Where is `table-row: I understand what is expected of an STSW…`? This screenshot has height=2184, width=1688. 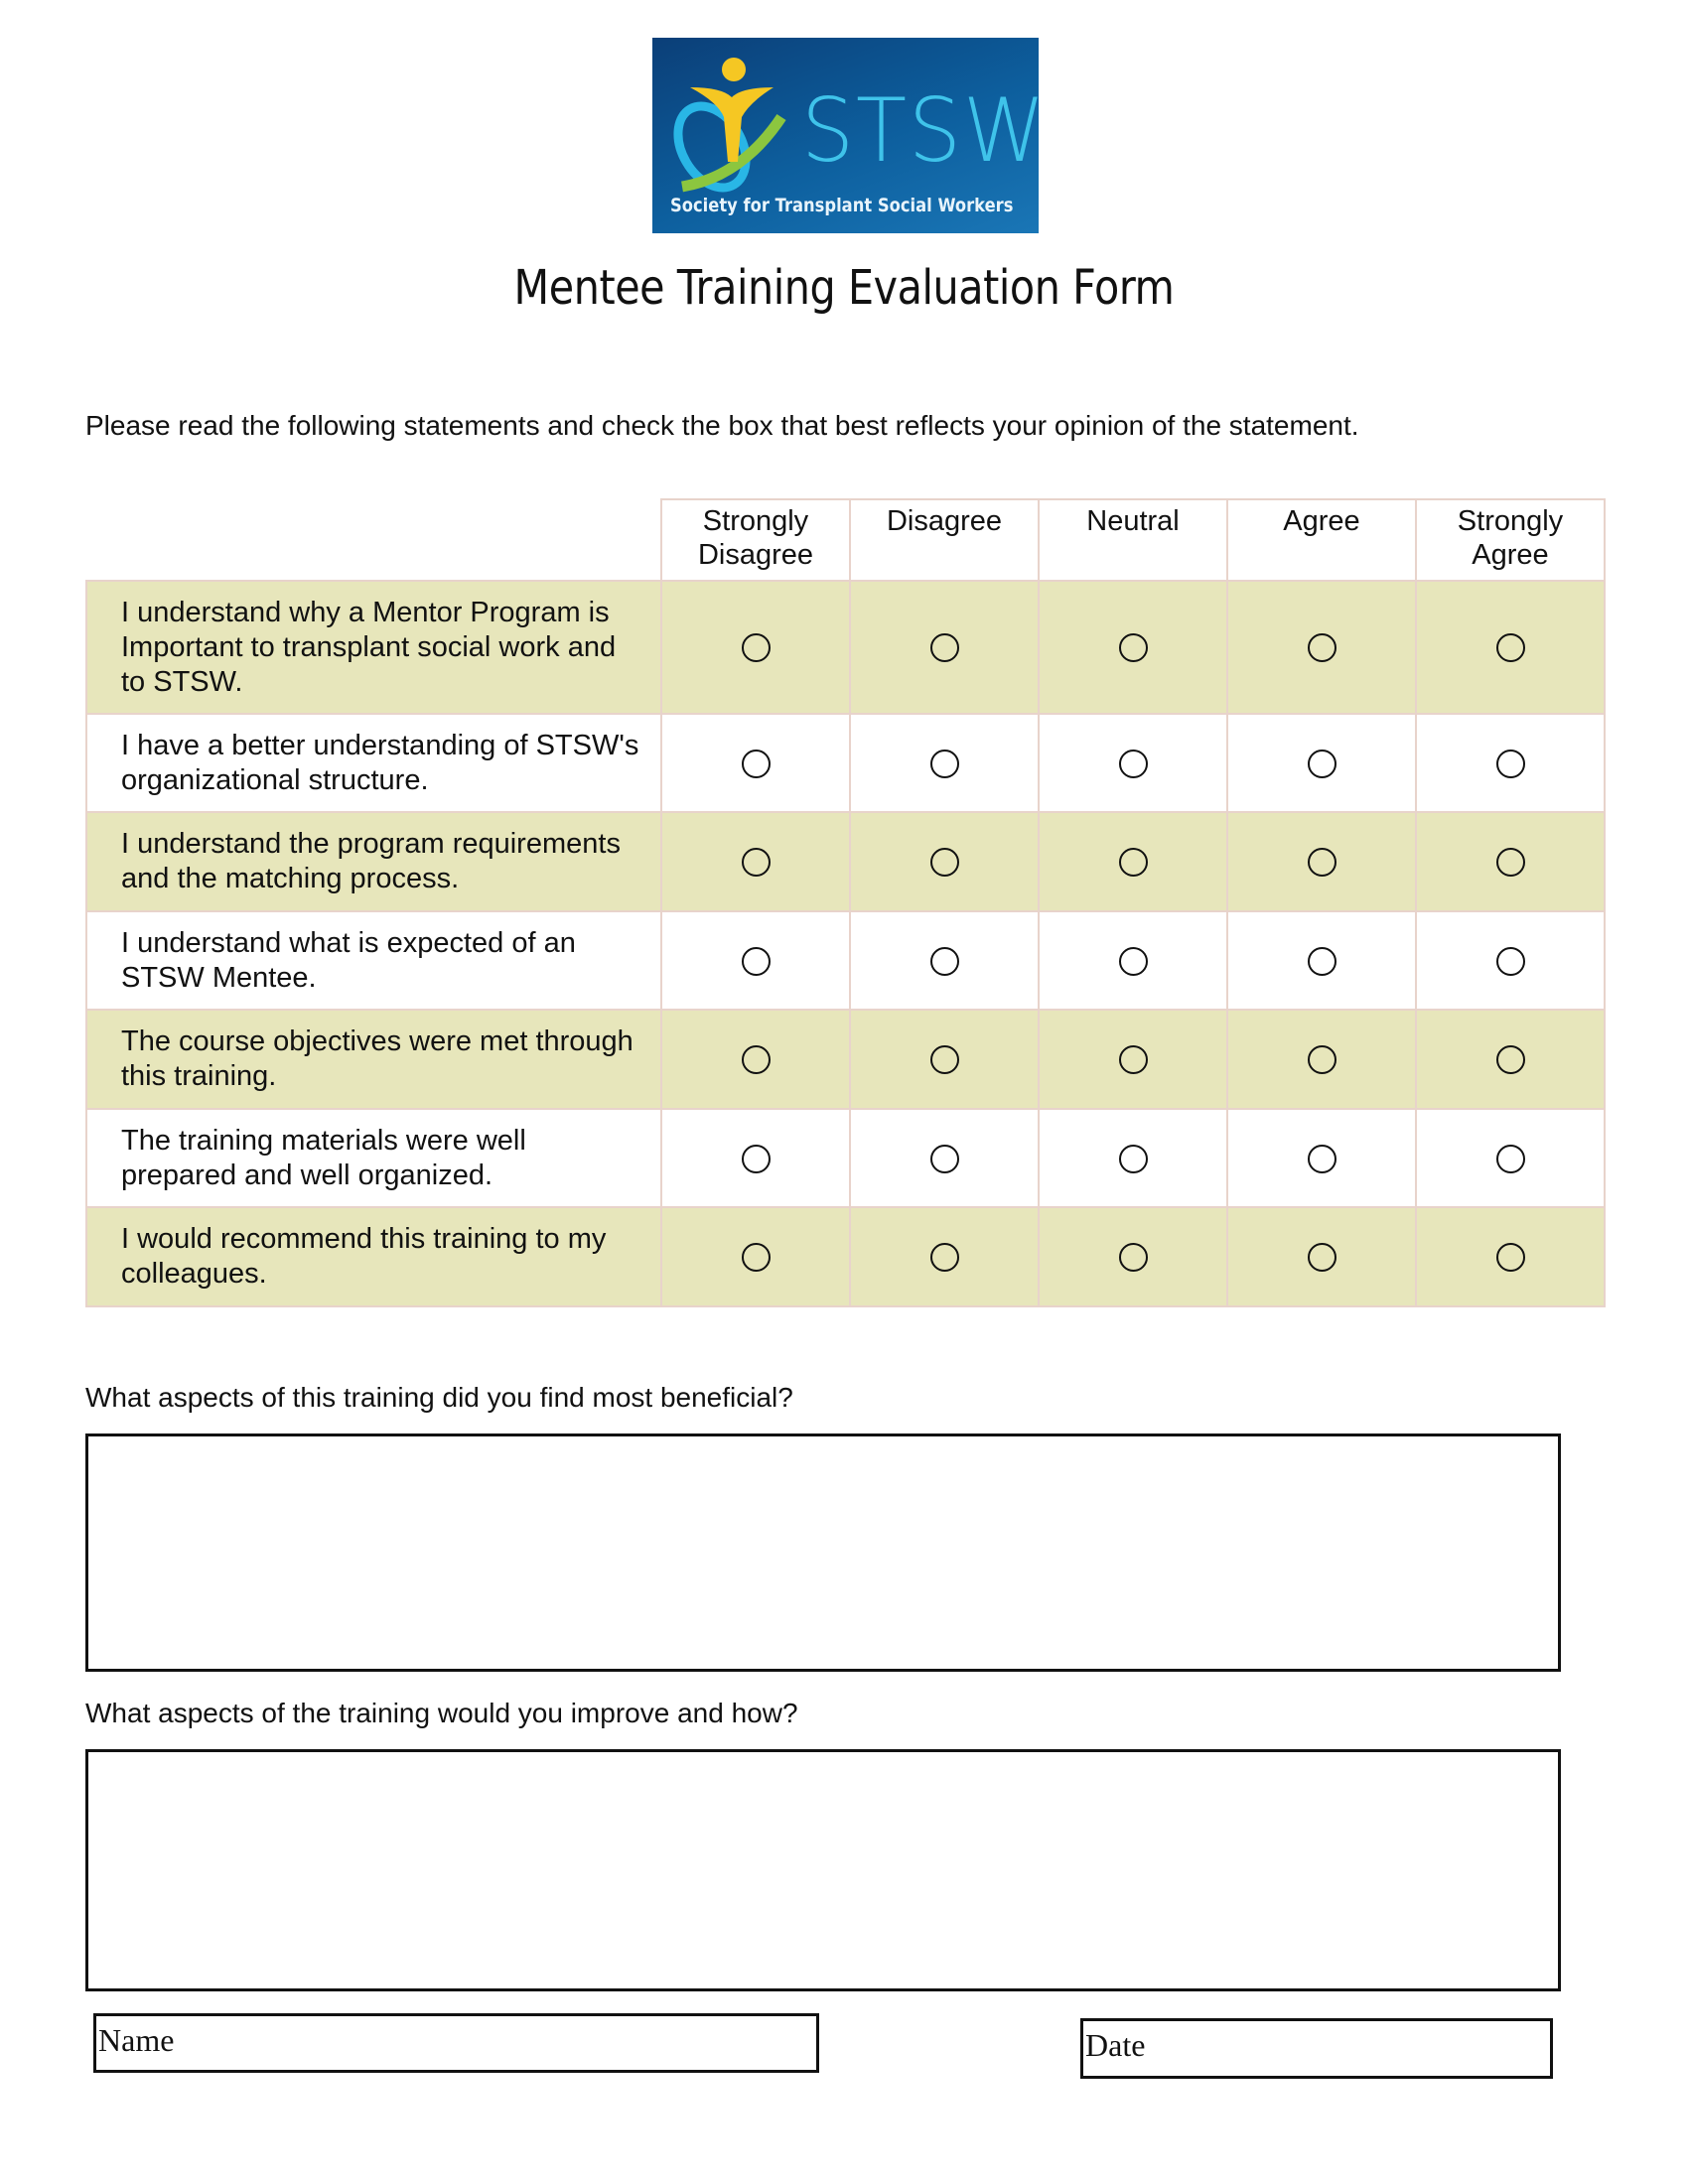
table-row: I understand what is expected of an STSW… is located at coordinates (845, 960).